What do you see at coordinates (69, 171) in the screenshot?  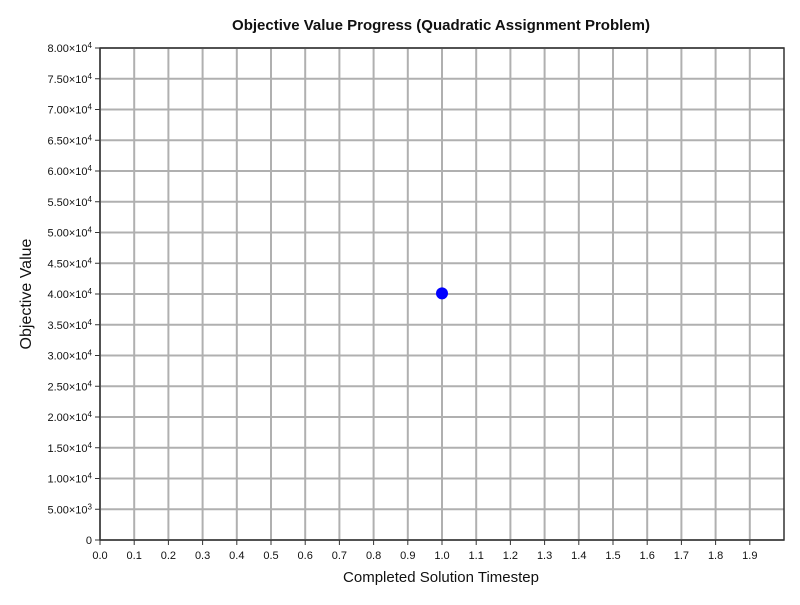 I see `y-tick-label: 6.00×10⁴` at bounding box center [69, 171].